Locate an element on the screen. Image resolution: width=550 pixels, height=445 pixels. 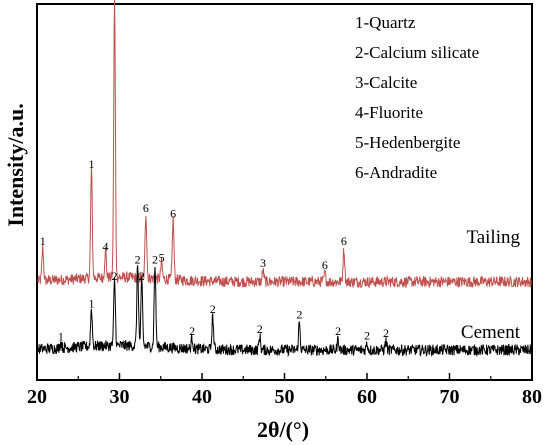
x-tick-label-20: 20 is located at coordinates (37, 397).